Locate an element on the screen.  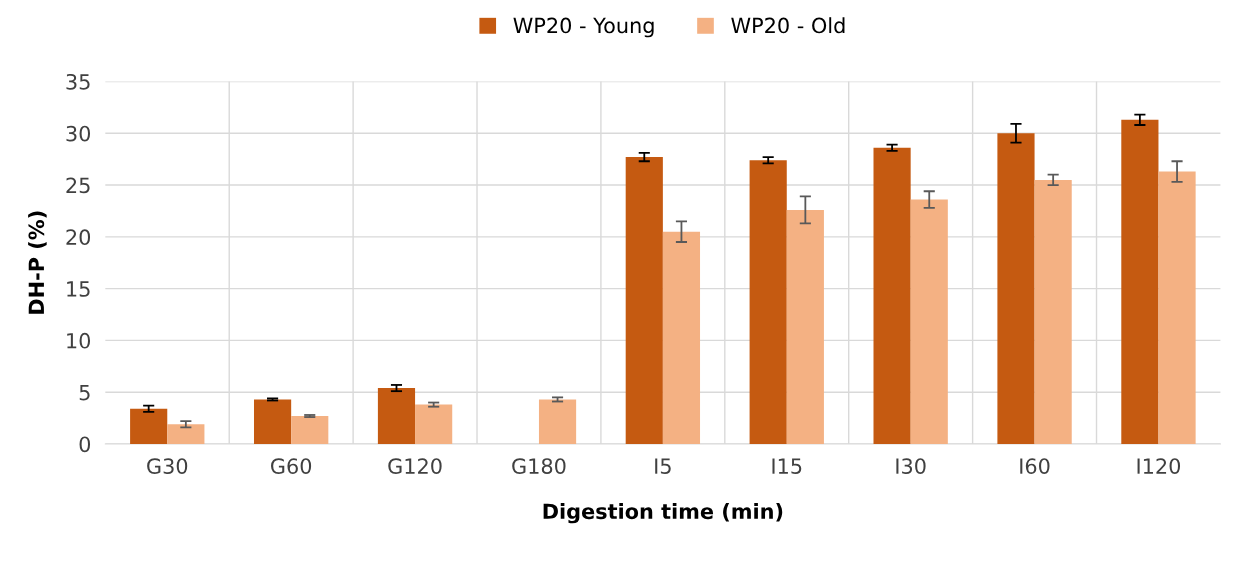
x-tick-label: I60 is located at coordinates (1035, 466).